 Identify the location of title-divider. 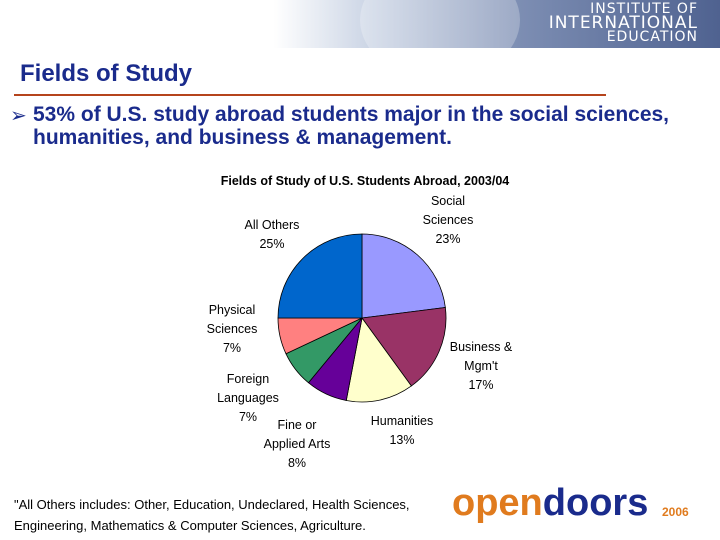
(310, 95).